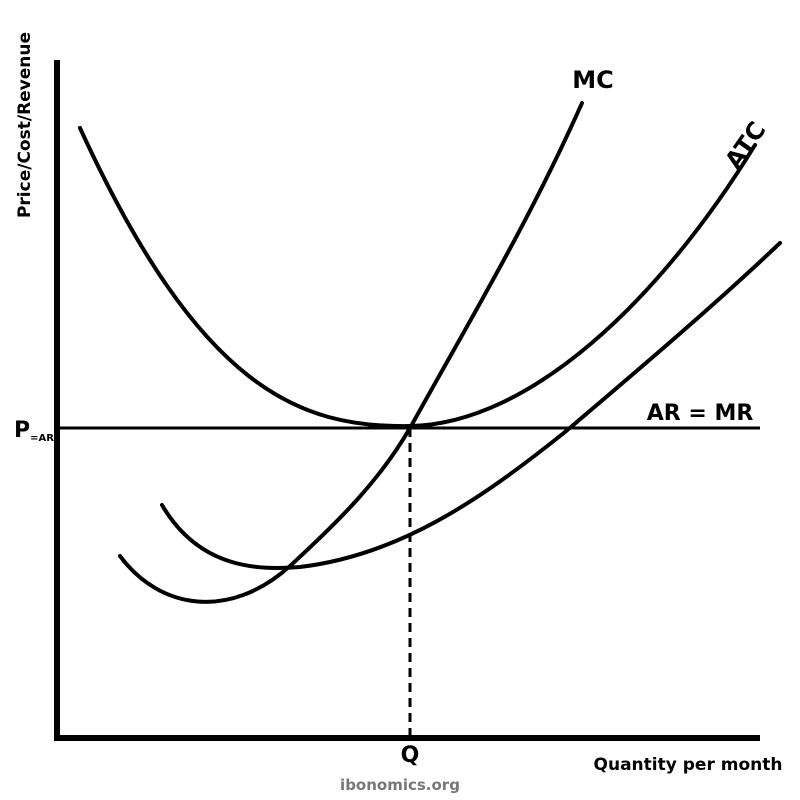  What do you see at coordinates (700, 413) in the screenshot?
I see `ar-mr-label: AR = MR` at bounding box center [700, 413].